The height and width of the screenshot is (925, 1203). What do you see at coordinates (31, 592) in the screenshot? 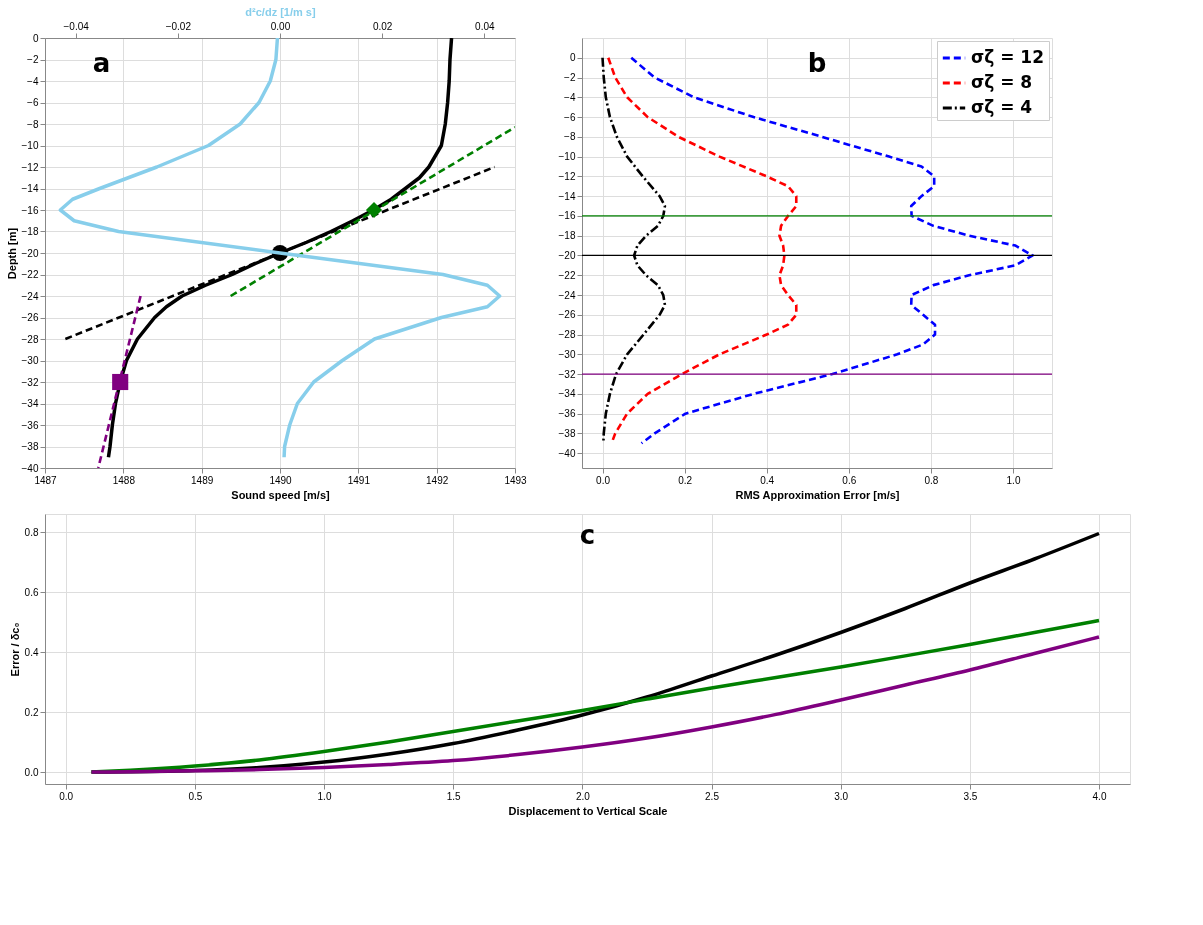
I see `y-tick-label: 0.6` at bounding box center [31, 592].